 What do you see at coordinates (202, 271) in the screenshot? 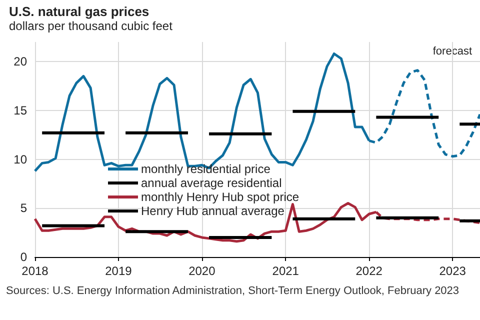
I see `x-tick-label: 2020` at bounding box center [202, 271].